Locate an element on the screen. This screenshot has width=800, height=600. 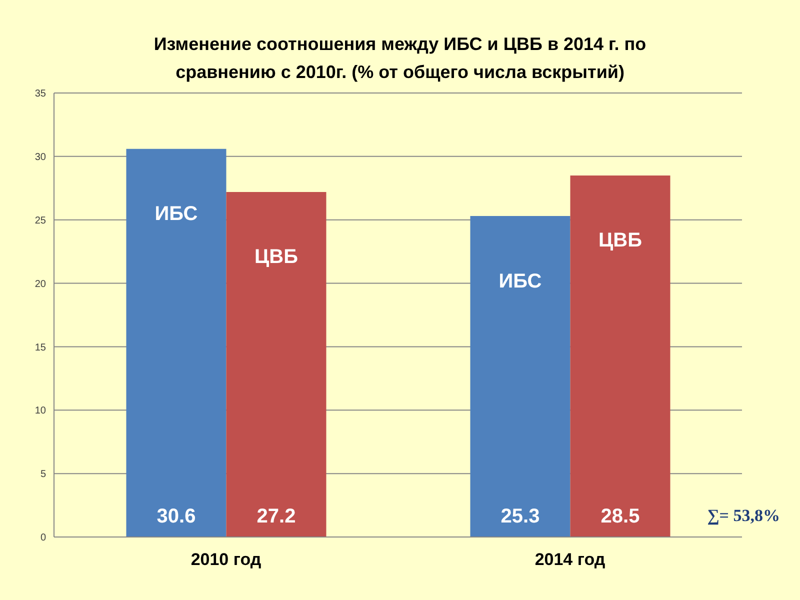
data-label: 25.3 is located at coordinates (520, 516).